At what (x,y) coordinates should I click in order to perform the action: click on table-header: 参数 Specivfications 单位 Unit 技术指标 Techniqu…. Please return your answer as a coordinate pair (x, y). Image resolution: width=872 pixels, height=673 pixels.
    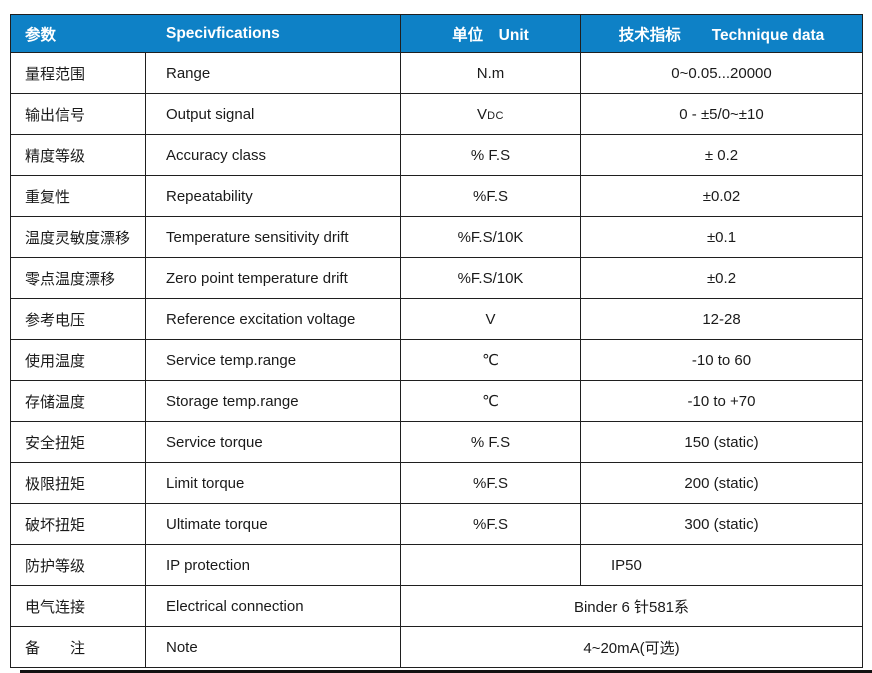
    Looking at the image, I should click on (436, 33).